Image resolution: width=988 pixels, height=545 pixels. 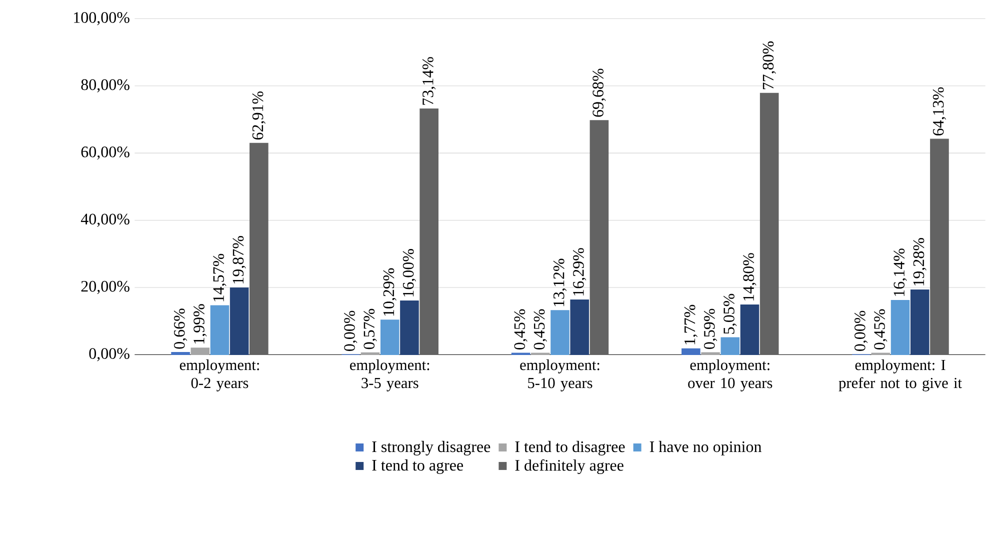 What do you see at coordinates (431, 448) in the screenshot?
I see `legend-label: I strongly disagree` at bounding box center [431, 448].